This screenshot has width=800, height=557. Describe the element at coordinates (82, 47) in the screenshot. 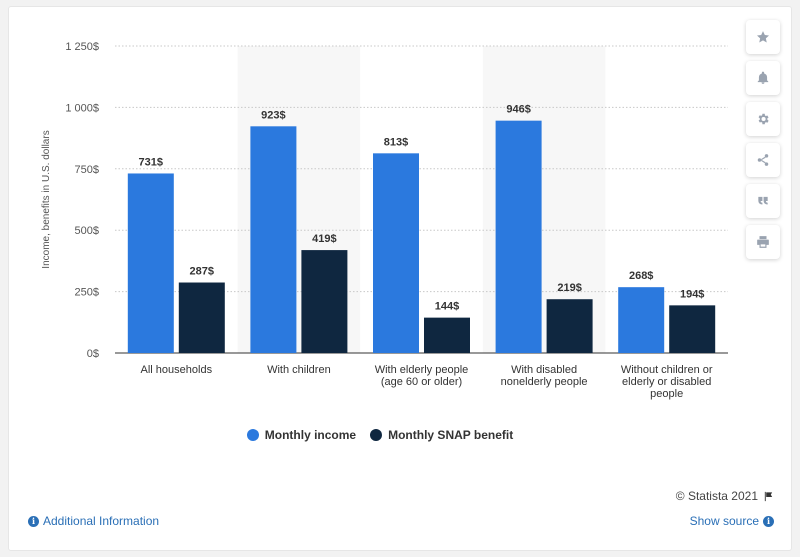

I see `y-tick-label: 1 250$` at that location.